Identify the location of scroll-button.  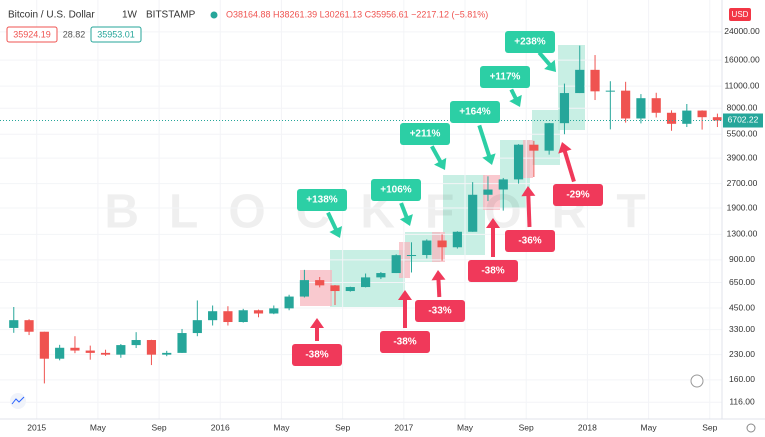
(697, 381).